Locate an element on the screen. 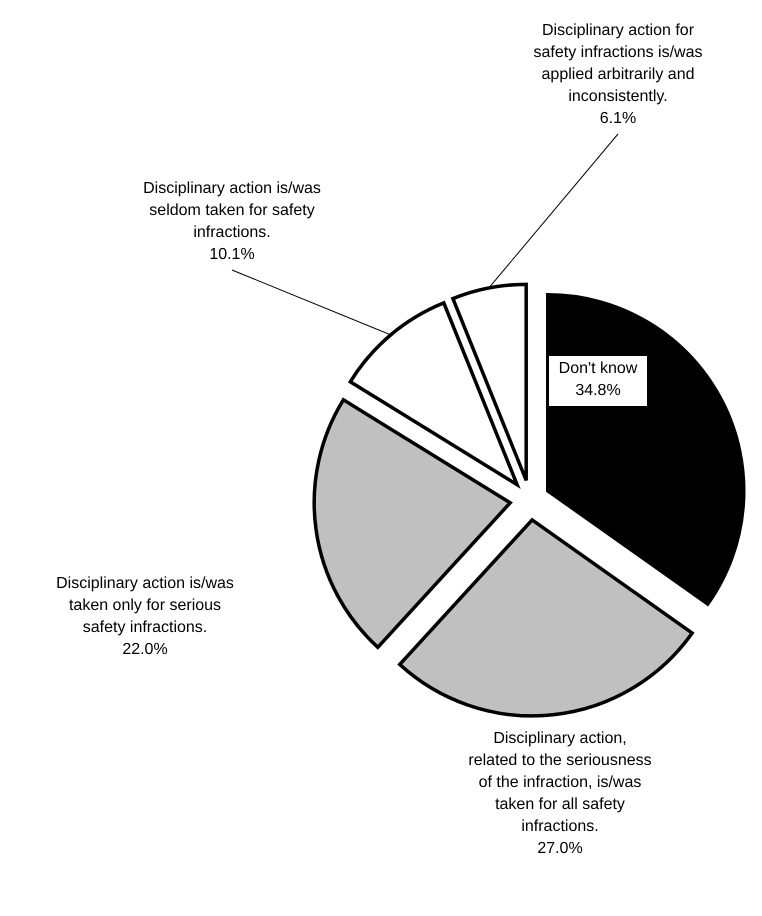 Image resolution: width=762 pixels, height=916 pixels. slice-label: Disciplinary action for safety infractions is/was applied arbitrarily and inconsistently. is located at coordinates (618, 63).